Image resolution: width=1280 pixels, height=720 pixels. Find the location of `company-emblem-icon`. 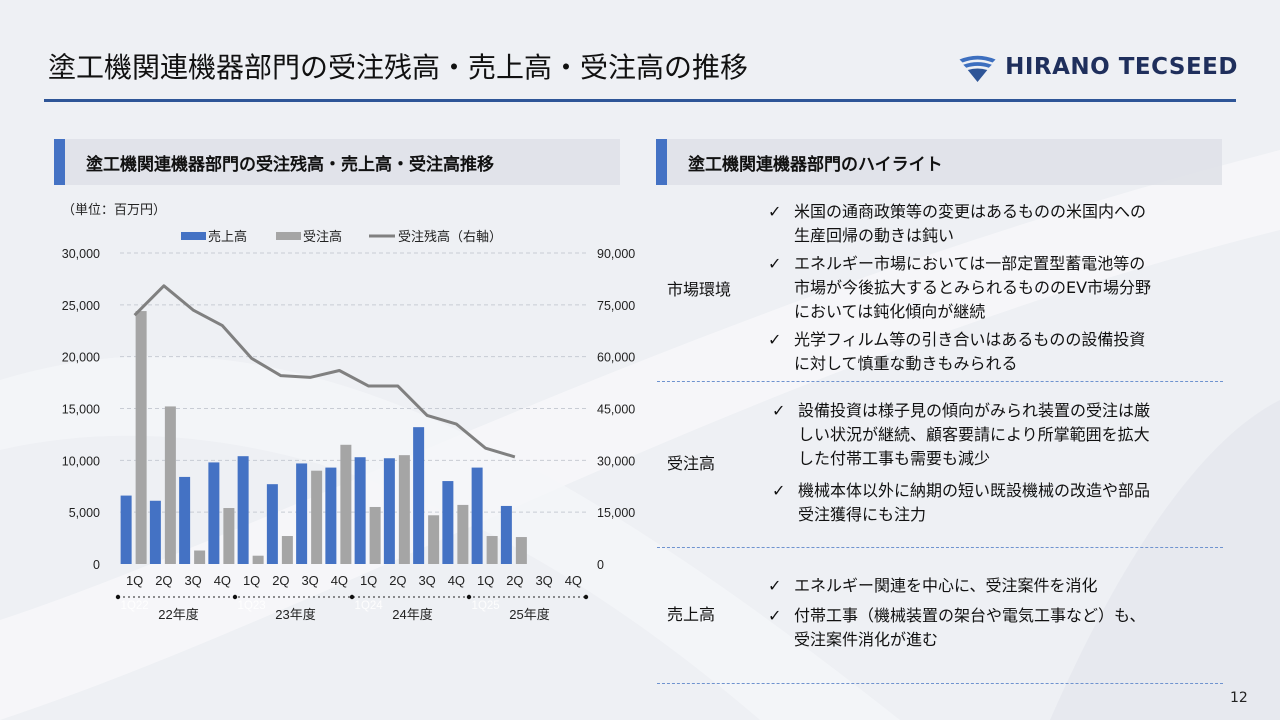

company-emblem-icon is located at coordinates (977, 69).